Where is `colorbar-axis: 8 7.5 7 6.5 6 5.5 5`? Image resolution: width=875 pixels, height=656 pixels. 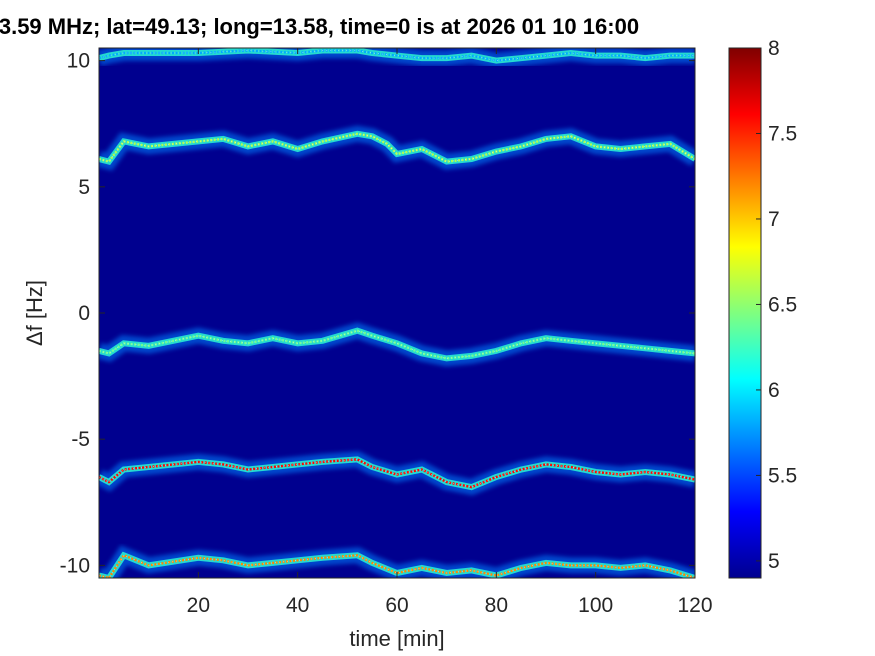
colorbar-axis: 8 7.5 7 6.5 6 5.5 5 is located at coordinates (776, 305).